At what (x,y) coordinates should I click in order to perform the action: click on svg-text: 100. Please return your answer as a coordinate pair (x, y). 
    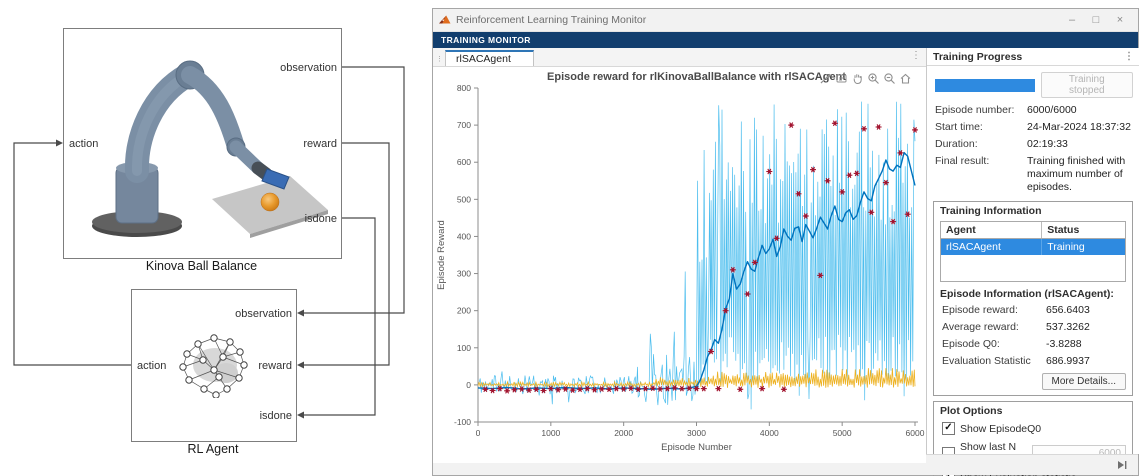
    Looking at the image, I should click on (464, 348).